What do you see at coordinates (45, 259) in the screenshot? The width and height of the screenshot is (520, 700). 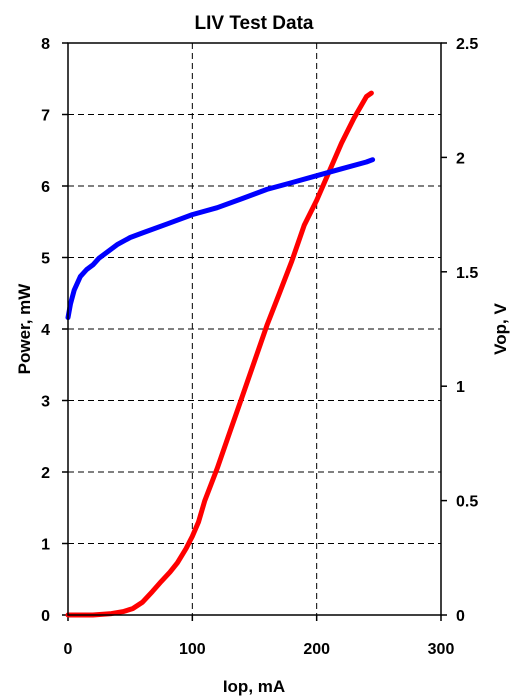 I see `y-left-tick-label: 5` at bounding box center [45, 259].